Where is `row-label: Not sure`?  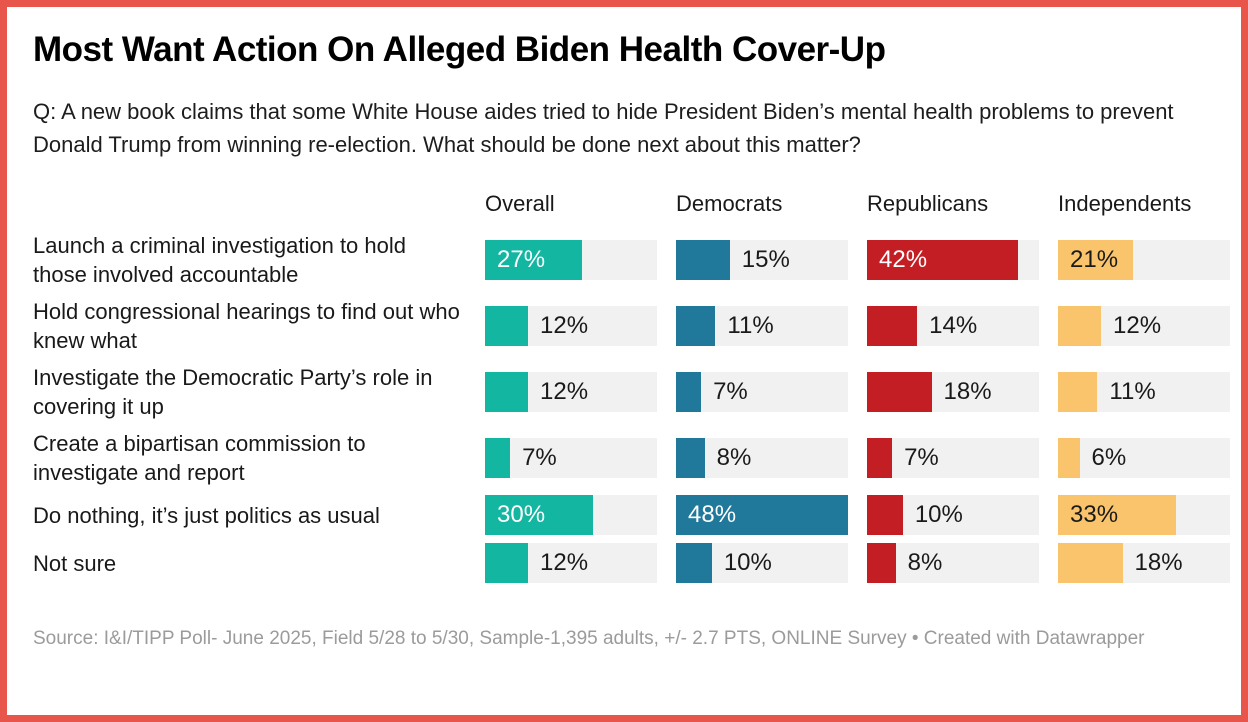 row-label: Not sure is located at coordinates (75, 563).